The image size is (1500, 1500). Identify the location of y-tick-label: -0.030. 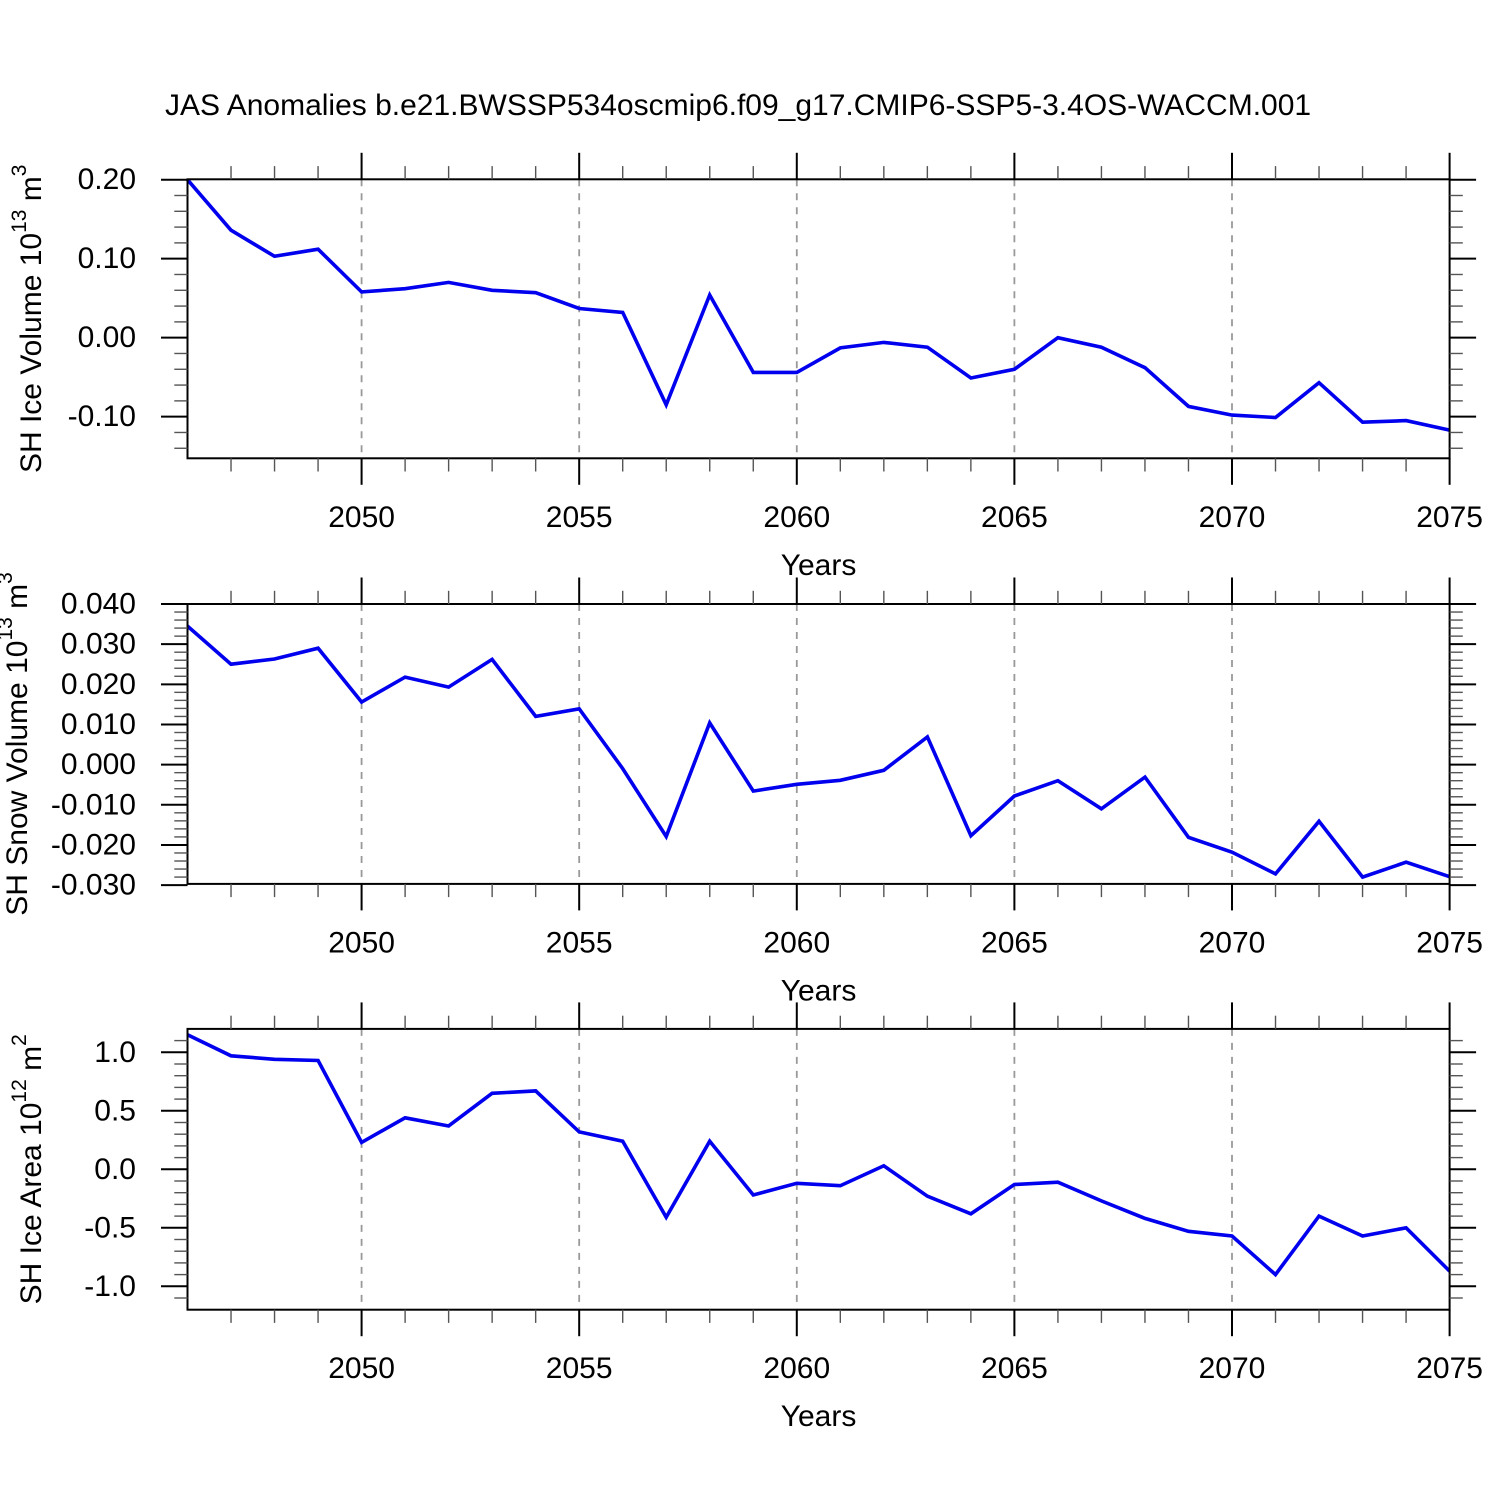
(93, 885).